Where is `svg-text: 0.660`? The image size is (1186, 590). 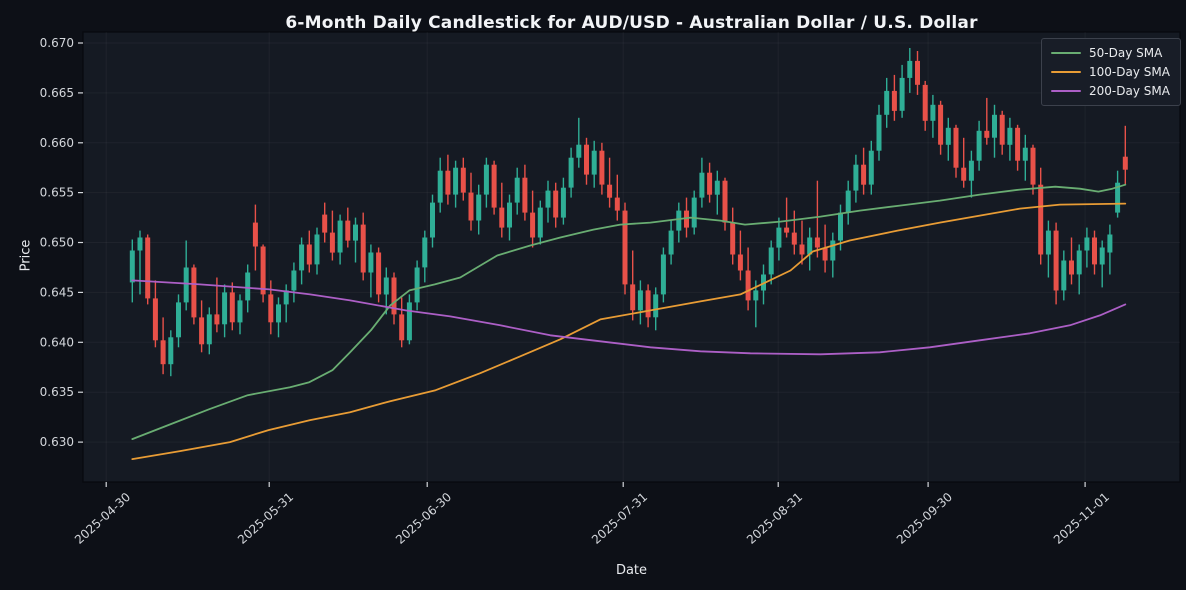
svg-text: 0.660 is located at coordinates (57, 143).